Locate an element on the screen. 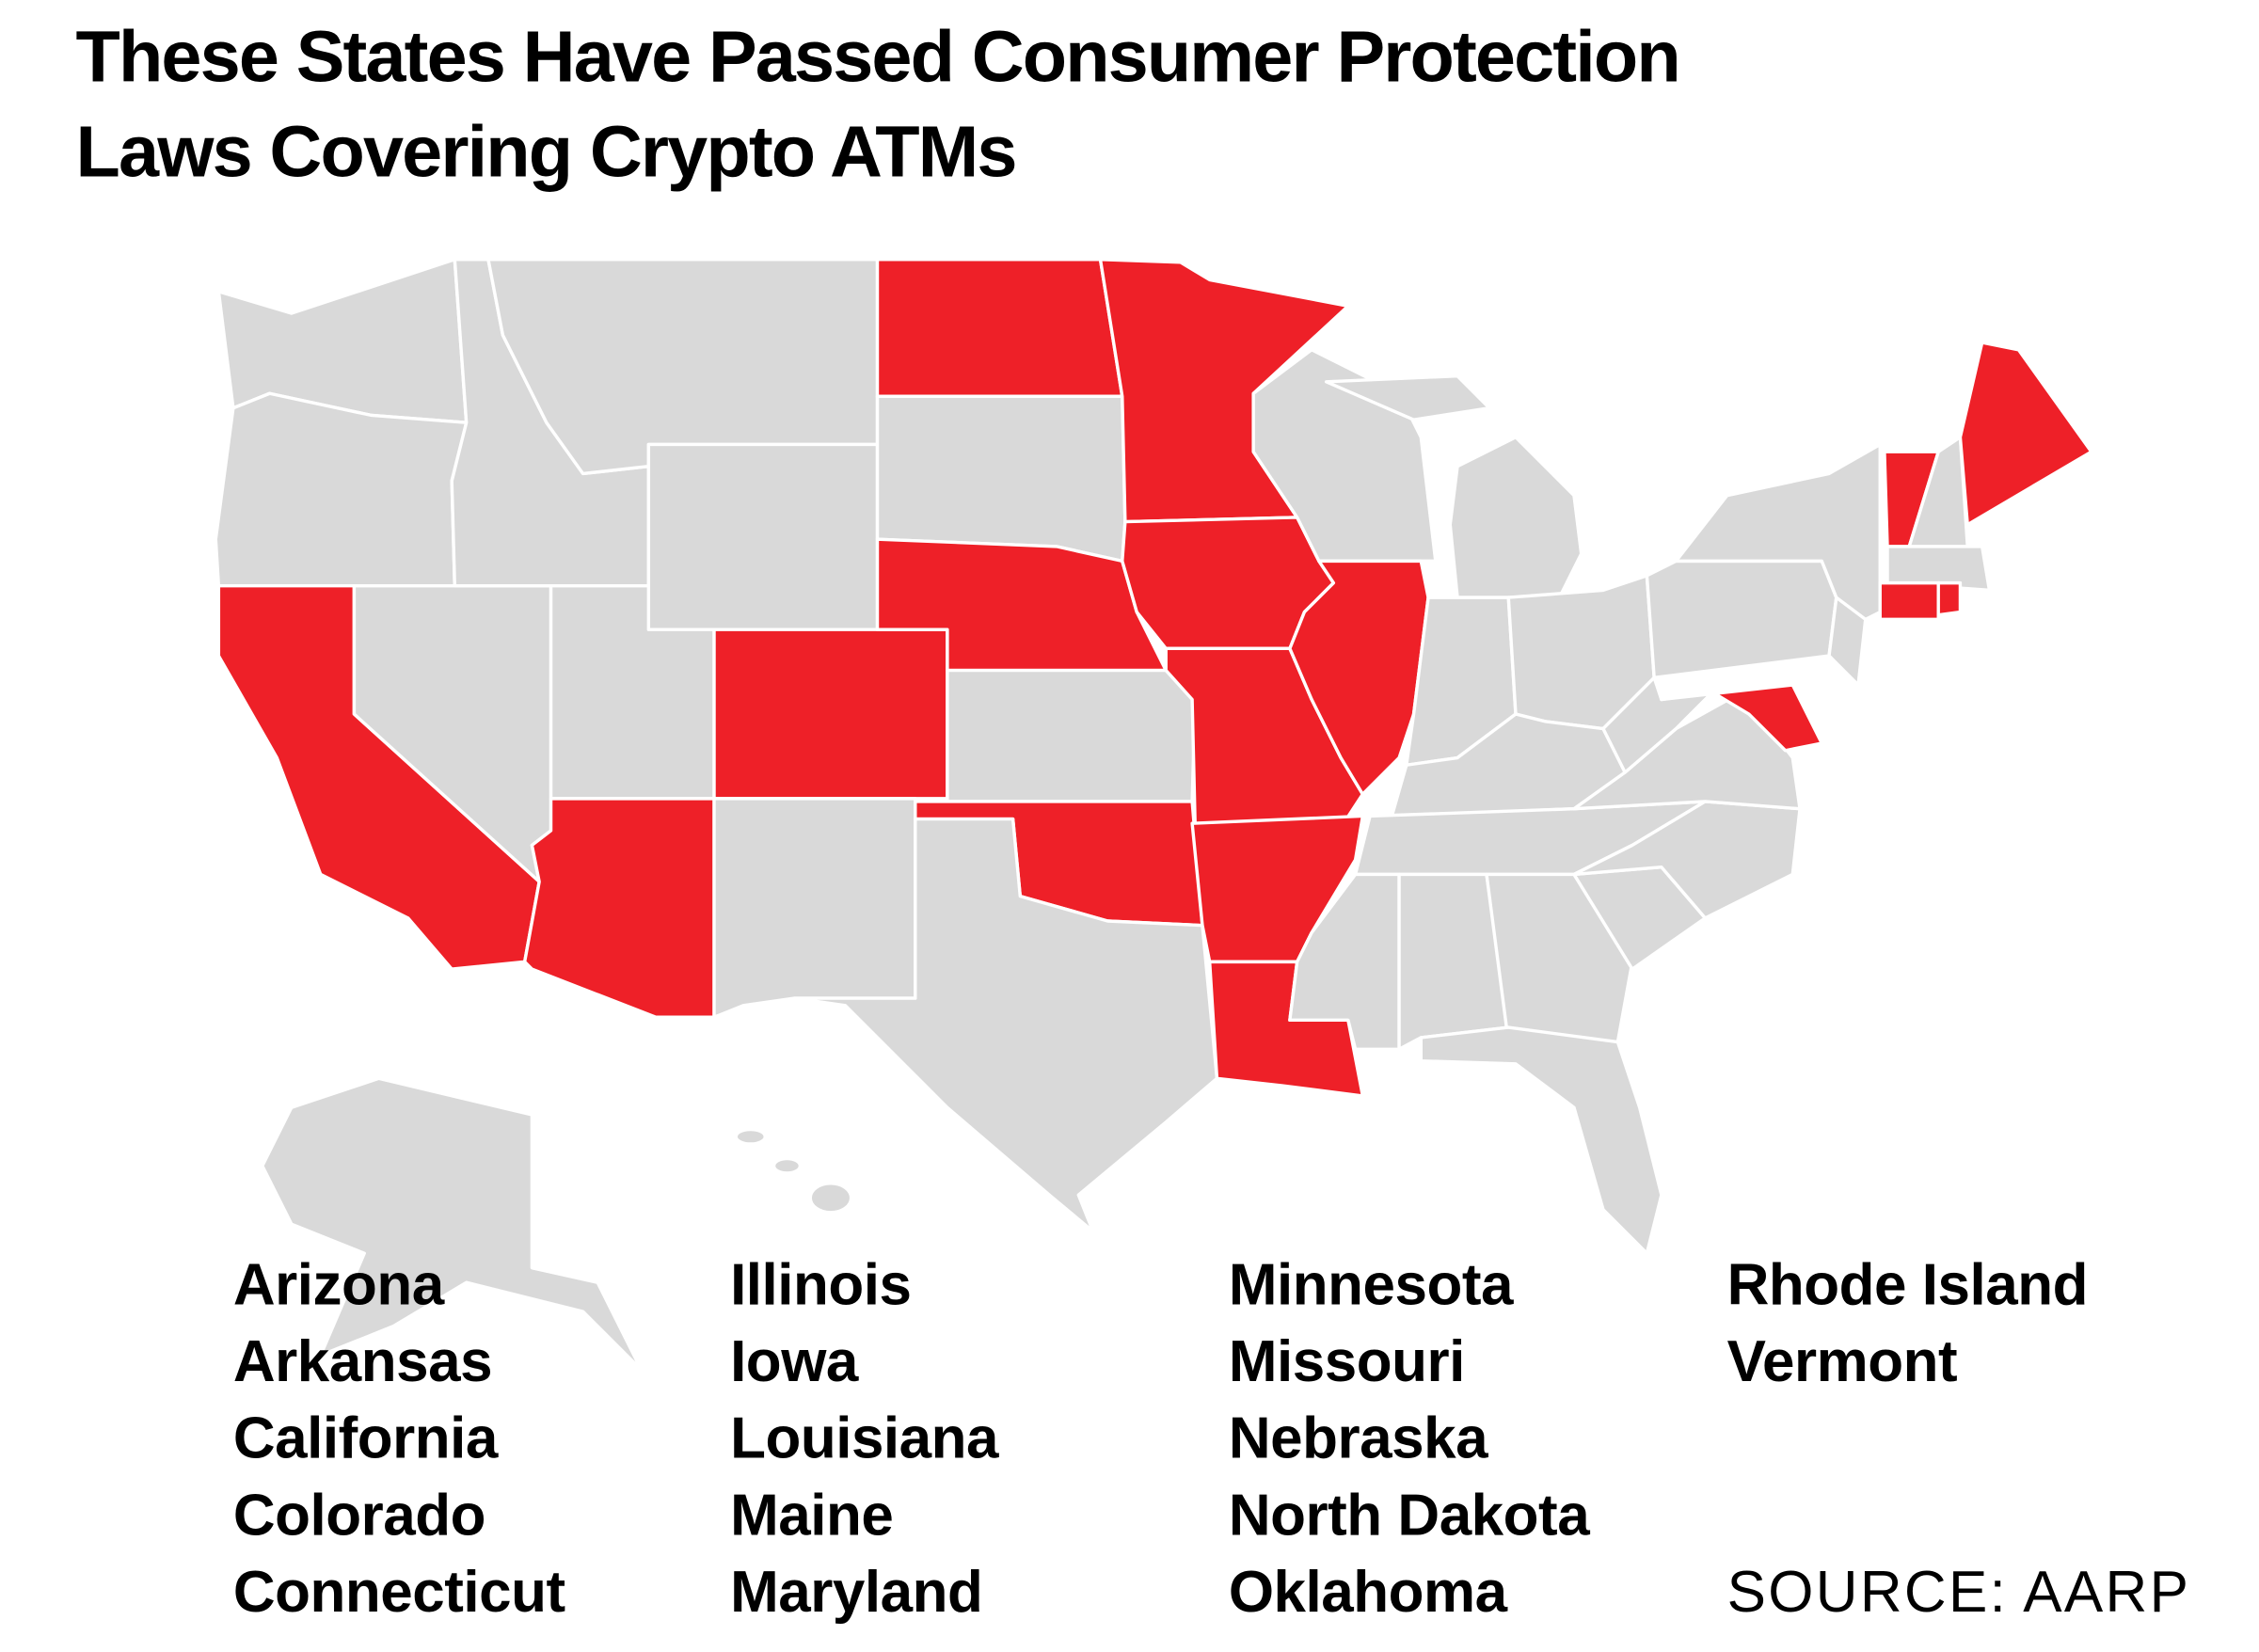 The width and height of the screenshot is (2259, 1652). title-line: Laws Covering Crypto ATMs is located at coordinates (546, 151).